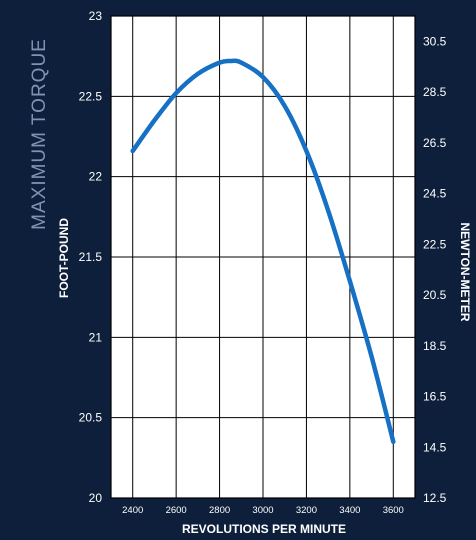  I want to click on left-tick-label: 21.5, so click(91, 257).